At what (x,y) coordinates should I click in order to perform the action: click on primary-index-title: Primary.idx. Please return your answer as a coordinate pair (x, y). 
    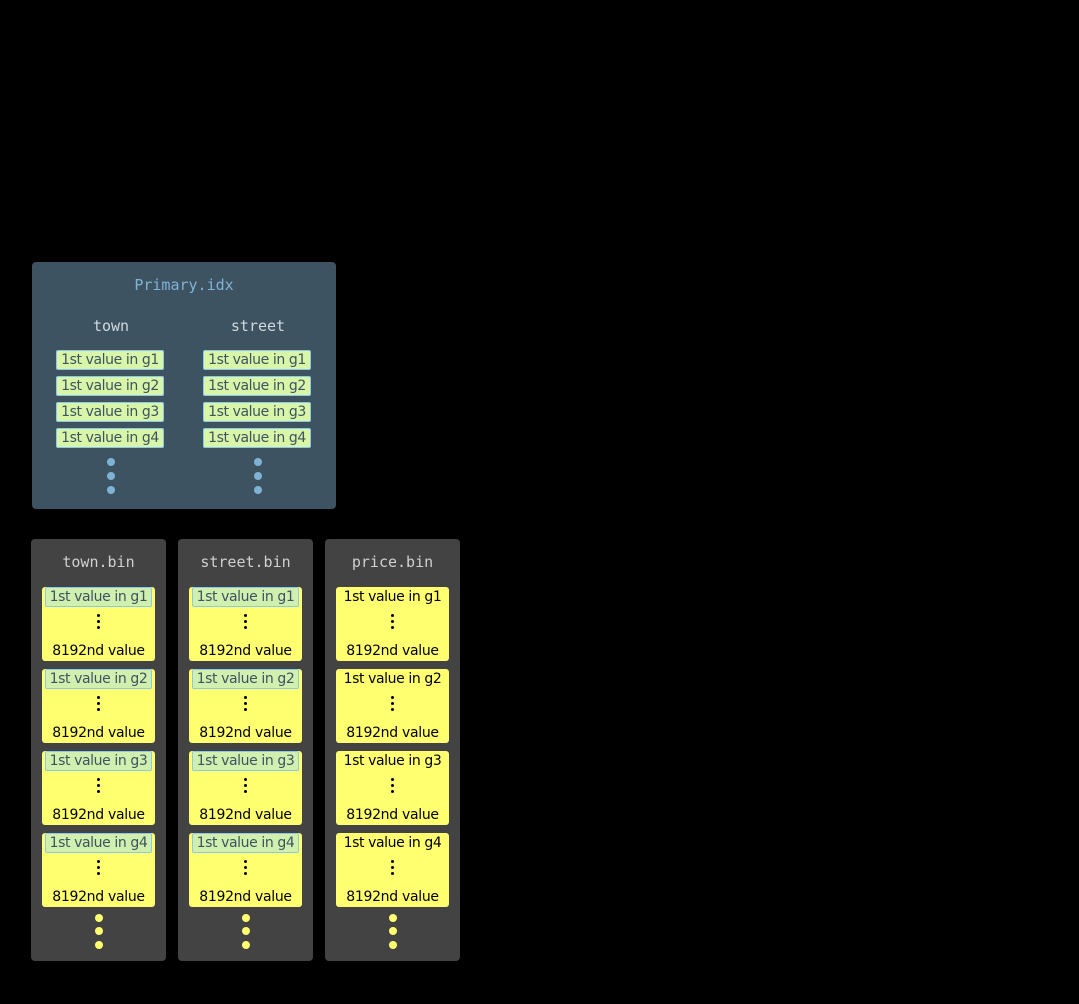
    Looking at the image, I should click on (184, 285).